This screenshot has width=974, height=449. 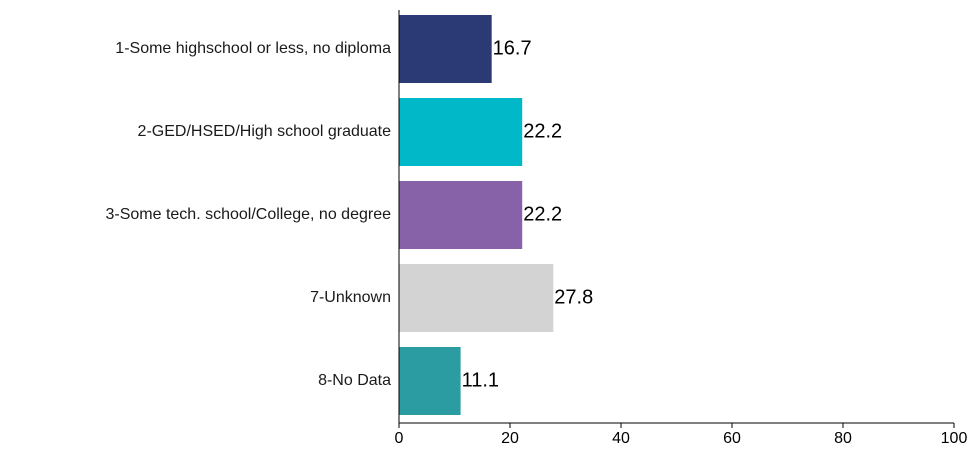 I want to click on x-ticks-group: 0 20 40 60 80 100, so click(x=681, y=435).